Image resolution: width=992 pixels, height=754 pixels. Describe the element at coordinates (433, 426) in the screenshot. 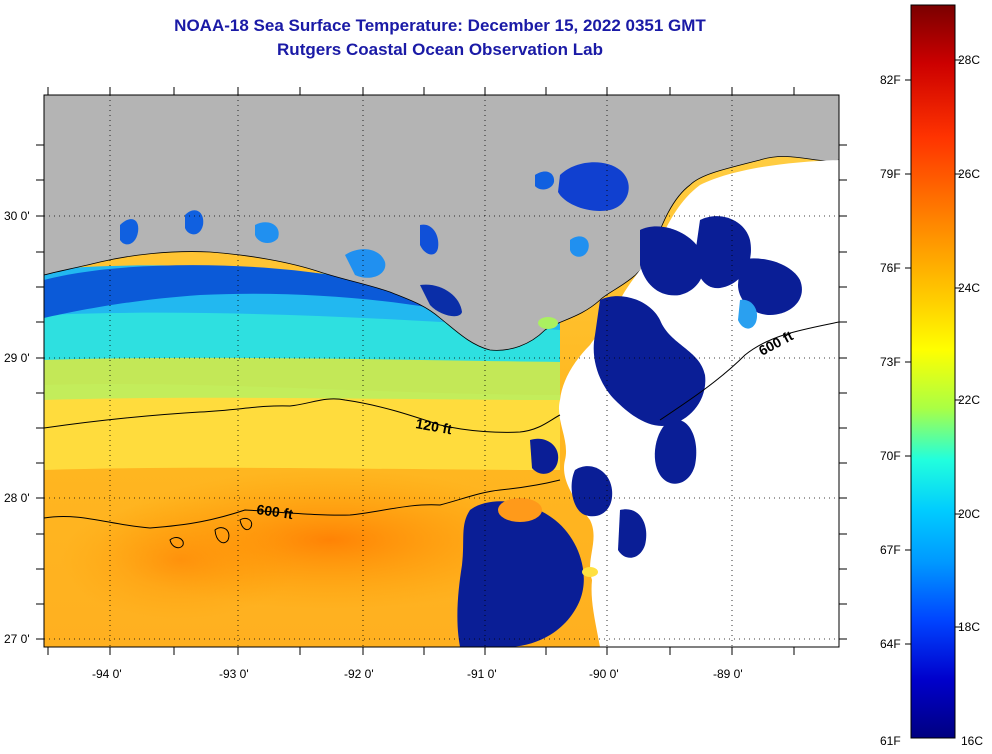

I see `contour-label: 120 ft` at that location.